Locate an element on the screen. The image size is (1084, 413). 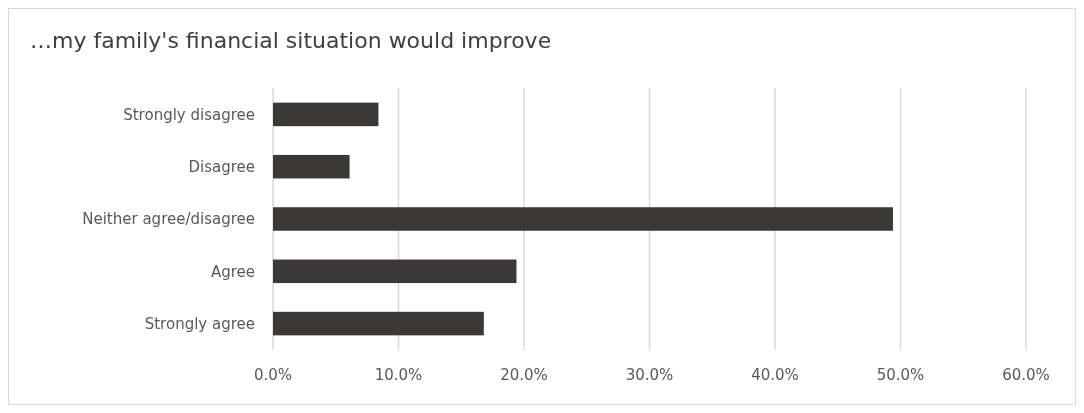
x-tick-label: 0.0% is located at coordinates (273, 375).